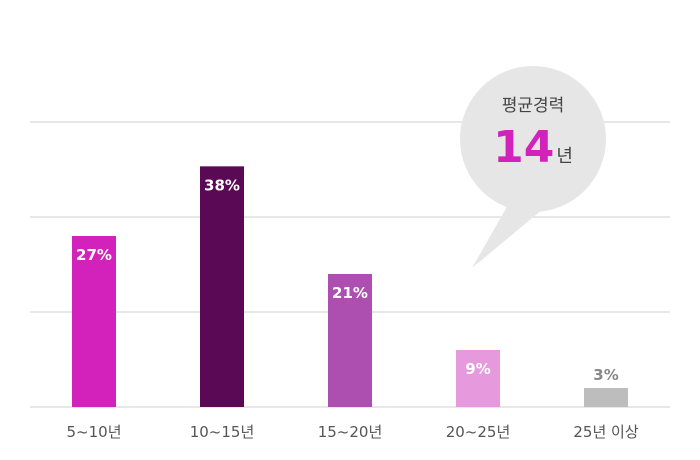 Image resolution: width=700 pixels, height=460 pixels. I want to click on callout-bubble-circle, so click(533, 139).